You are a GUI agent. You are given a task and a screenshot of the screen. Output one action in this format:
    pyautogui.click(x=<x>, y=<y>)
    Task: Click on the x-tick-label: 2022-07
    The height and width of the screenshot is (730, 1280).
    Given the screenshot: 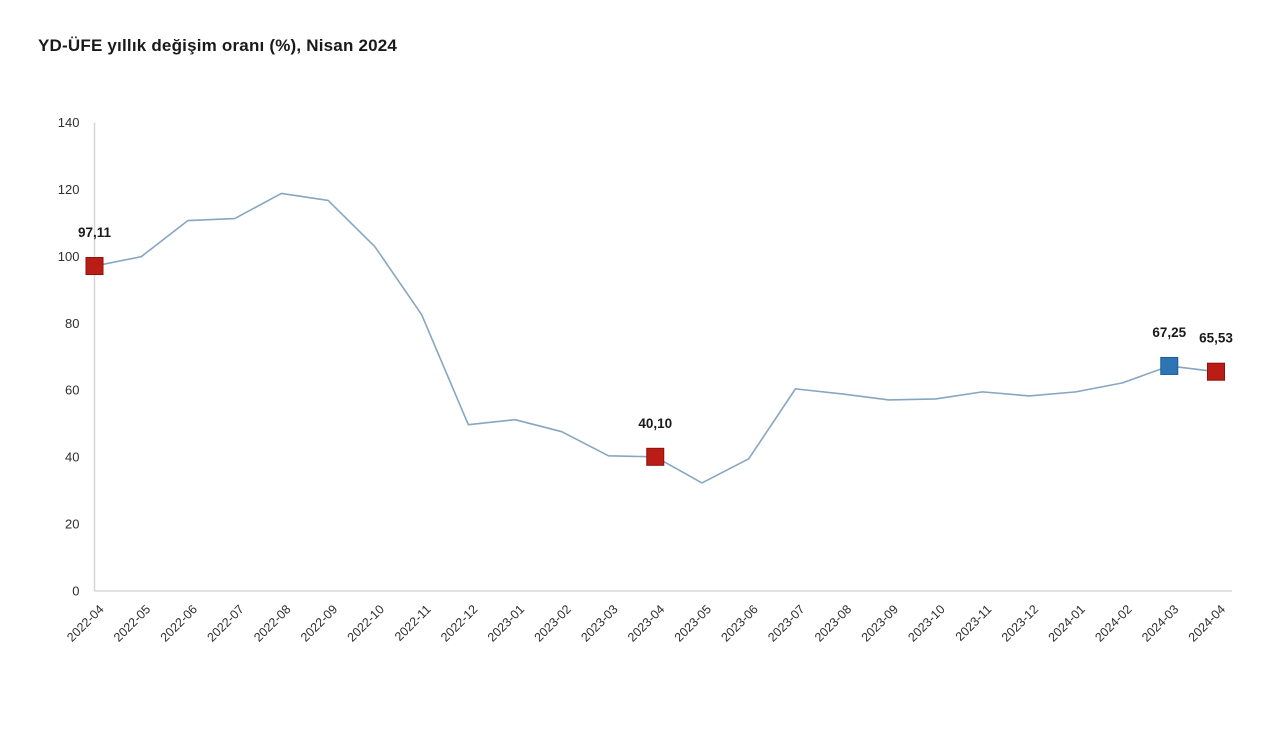 What is the action you would take?
    pyautogui.click(x=225, y=623)
    